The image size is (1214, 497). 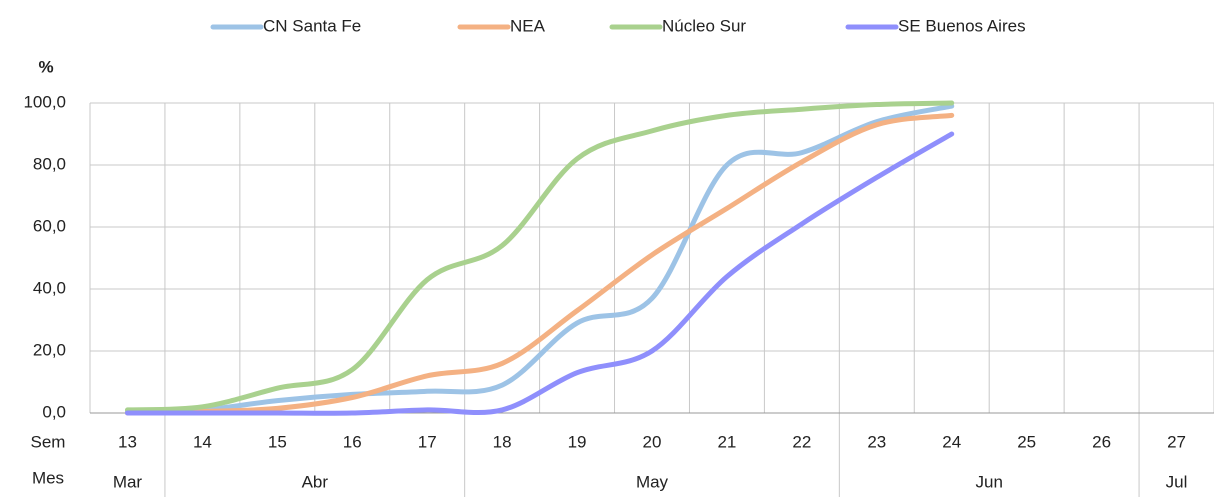 I want to click on x-tick-label: 16, so click(x=352, y=441).